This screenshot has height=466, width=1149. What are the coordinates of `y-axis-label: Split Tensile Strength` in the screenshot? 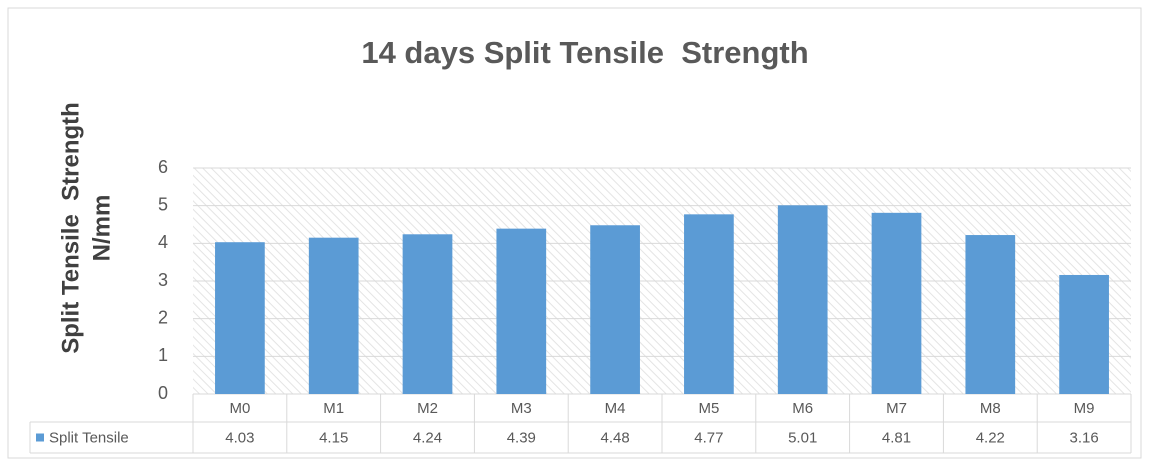 It's located at (70, 228).